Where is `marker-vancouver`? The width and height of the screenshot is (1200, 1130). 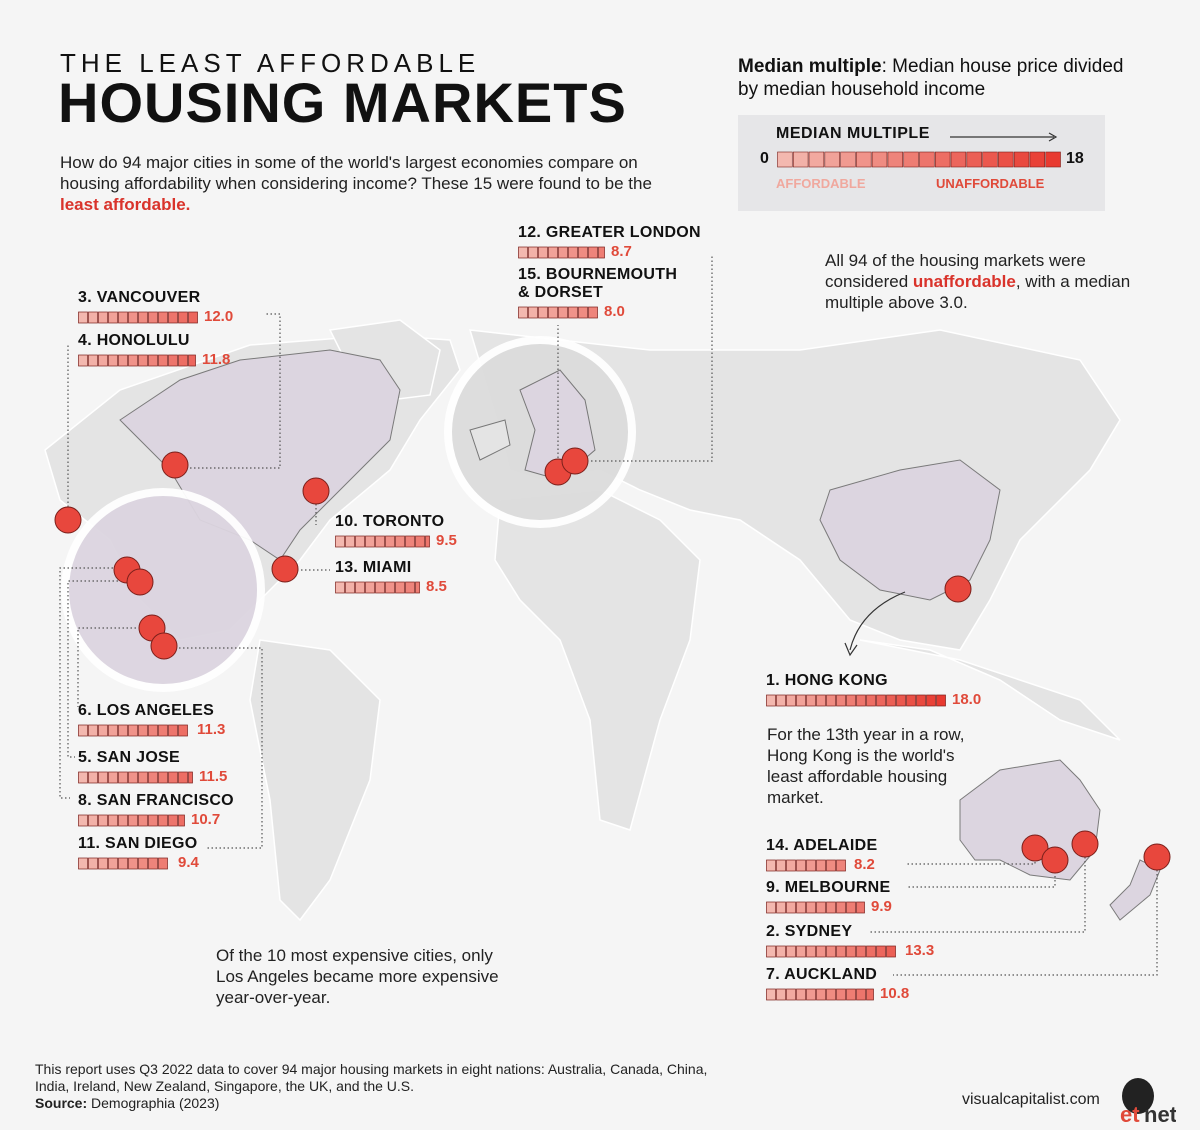 marker-vancouver is located at coordinates (175, 465).